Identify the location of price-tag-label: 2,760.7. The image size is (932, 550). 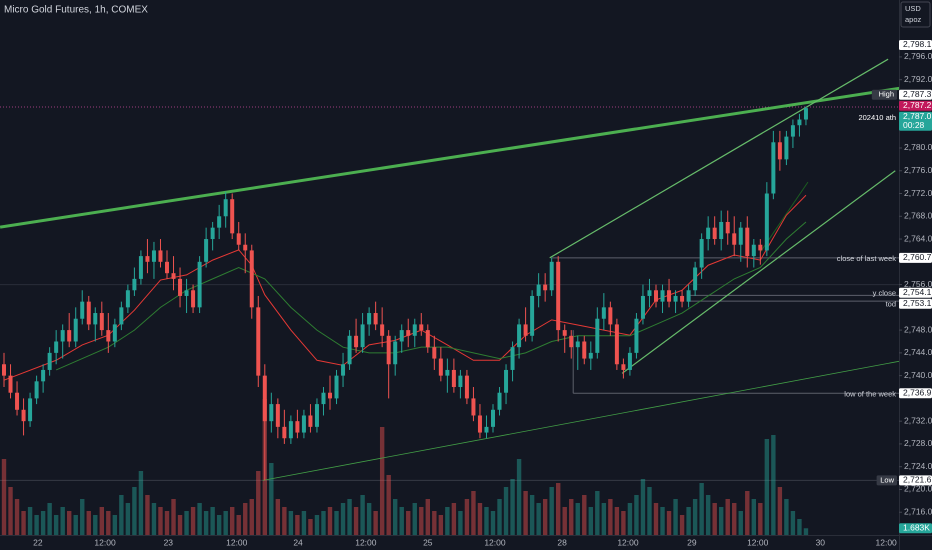
(917, 257).